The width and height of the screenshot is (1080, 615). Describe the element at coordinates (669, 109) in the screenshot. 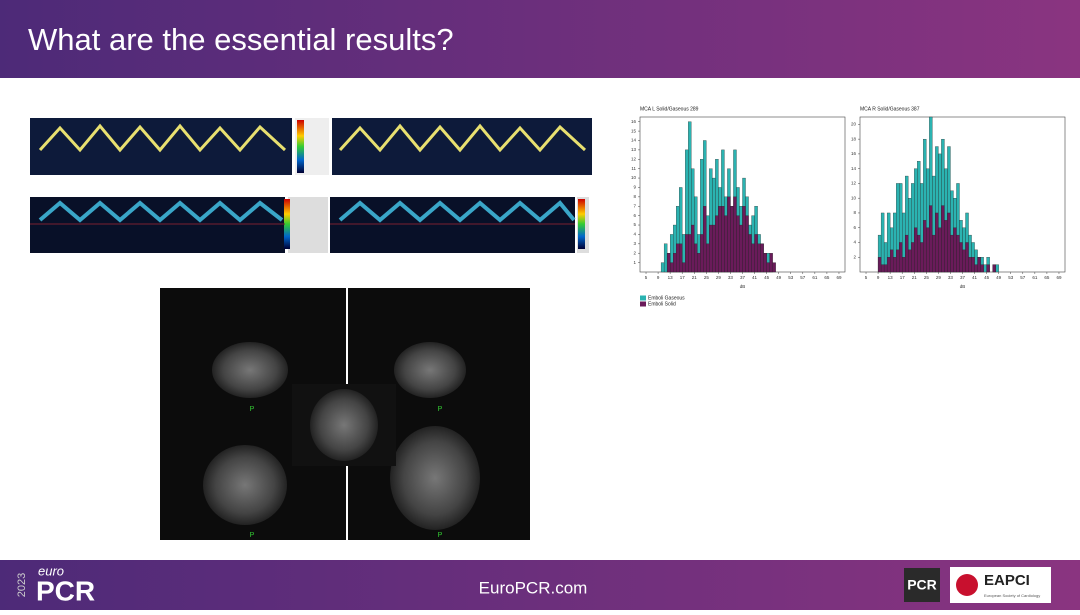

I see `chart-title: MCA L Solid/Gaseous 289` at that location.